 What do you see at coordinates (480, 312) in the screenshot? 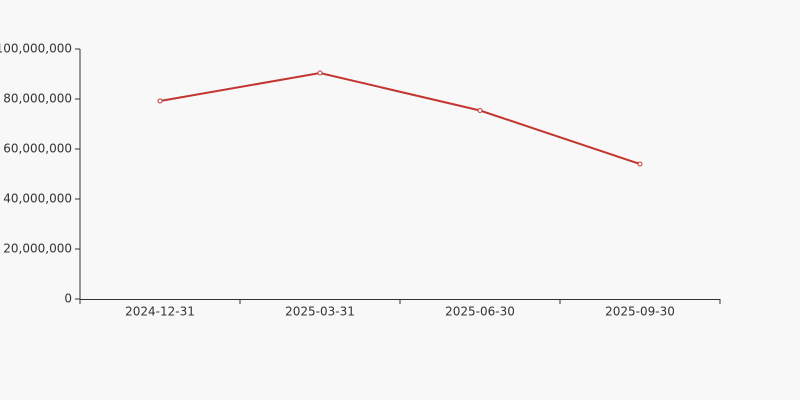
I see `x-tick-label: 2025-06-30` at bounding box center [480, 312].